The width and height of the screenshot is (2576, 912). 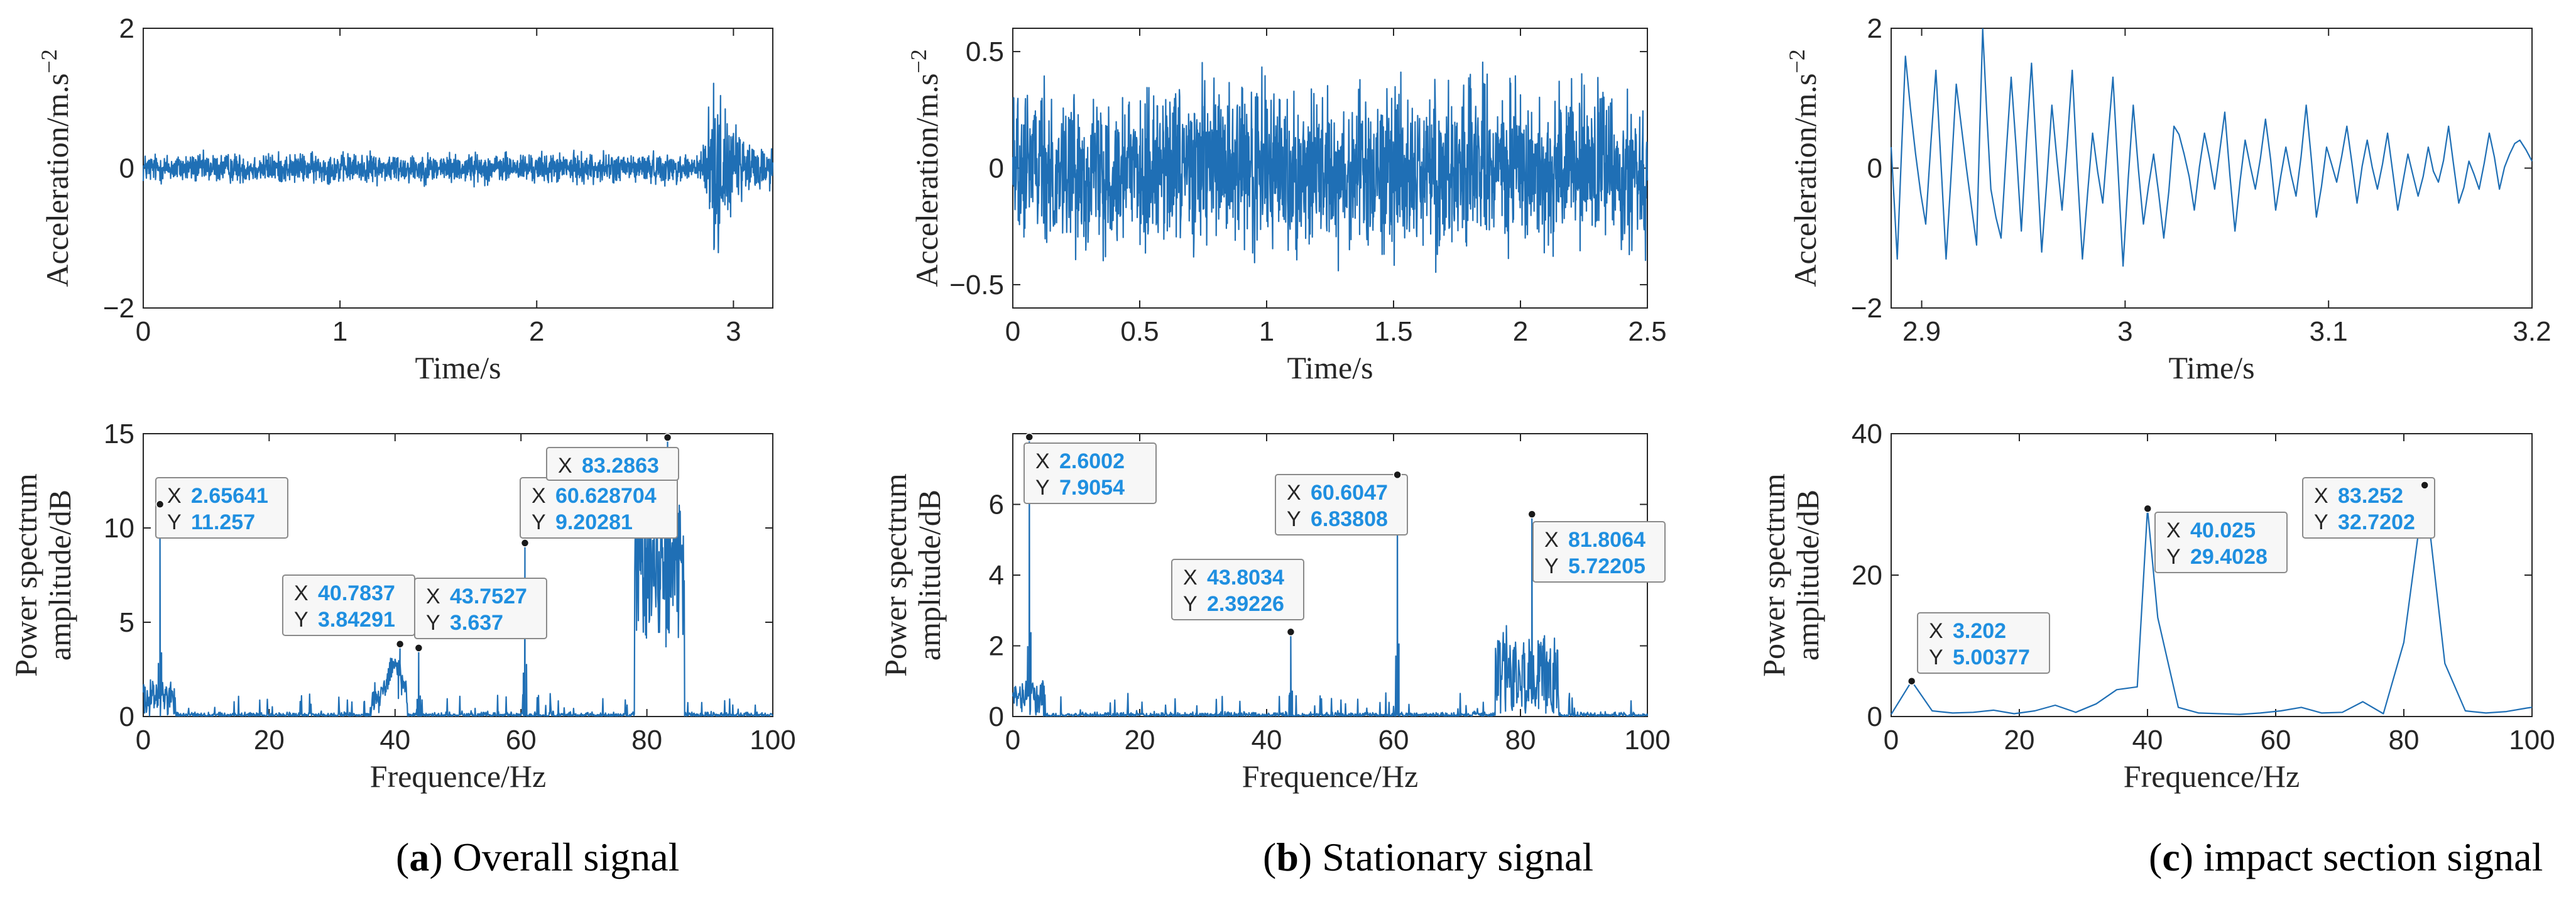 What do you see at coordinates (2276, 740) in the screenshot?
I see `panel-c-bottom-xtick-label: 60` at bounding box center [2276, 740].